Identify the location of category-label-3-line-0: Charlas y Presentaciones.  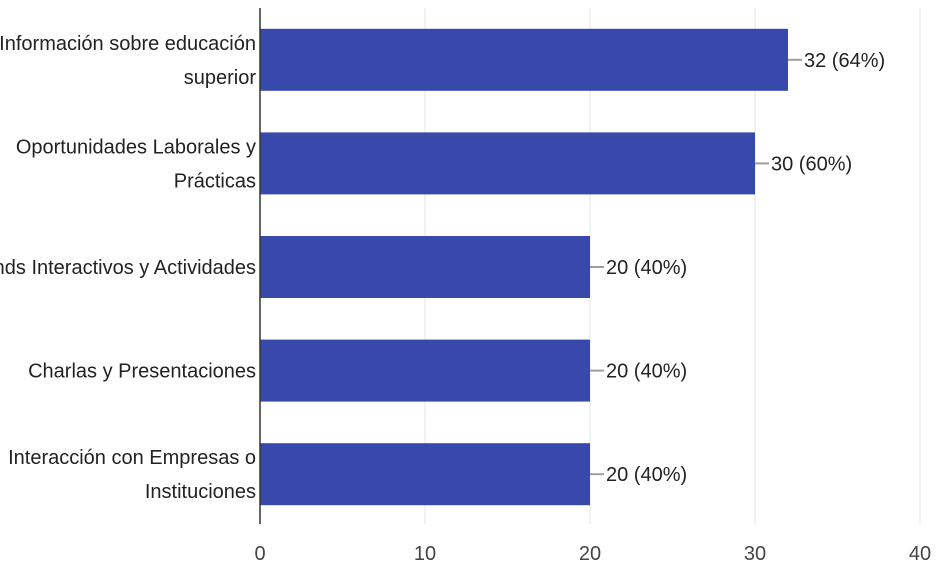
(142, 372).